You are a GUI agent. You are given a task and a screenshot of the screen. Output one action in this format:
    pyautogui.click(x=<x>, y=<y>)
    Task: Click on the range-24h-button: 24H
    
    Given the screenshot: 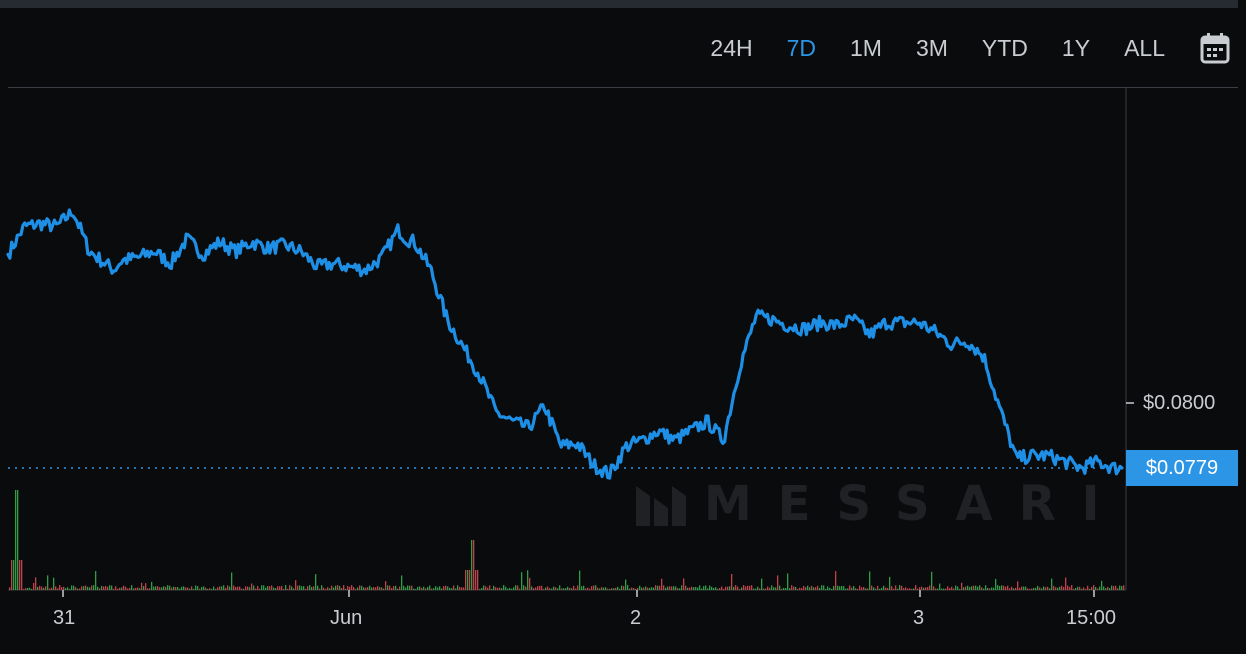 What is the action you would take?
    pyautogui.click(x=731, y=48)
    